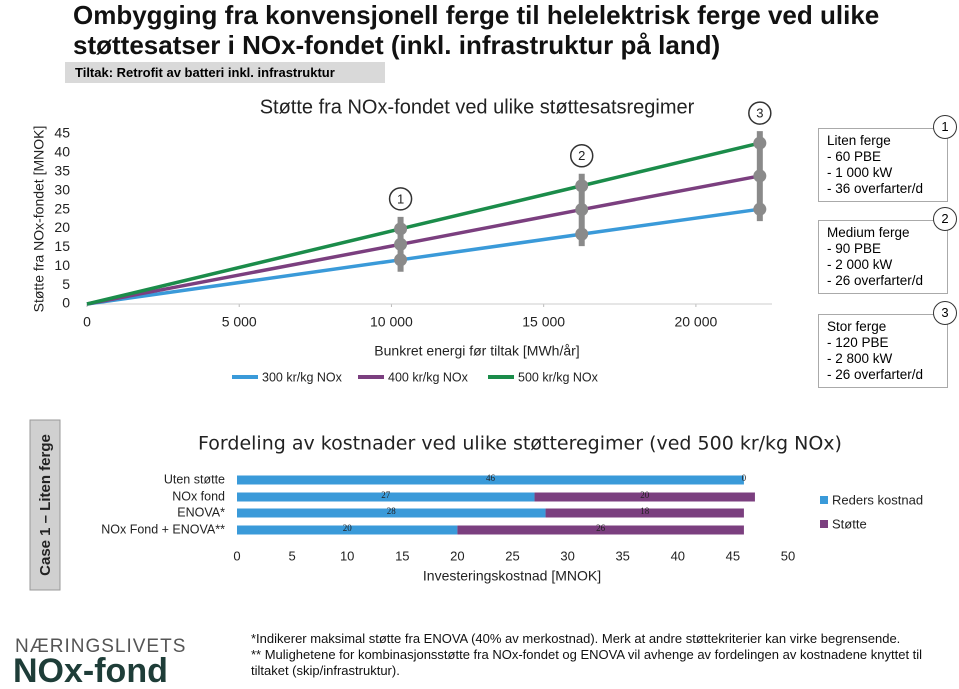  Describe the element at coordinates (868, 232) in the screenshot. I see `ferry-line: Medium ferge` at that location.